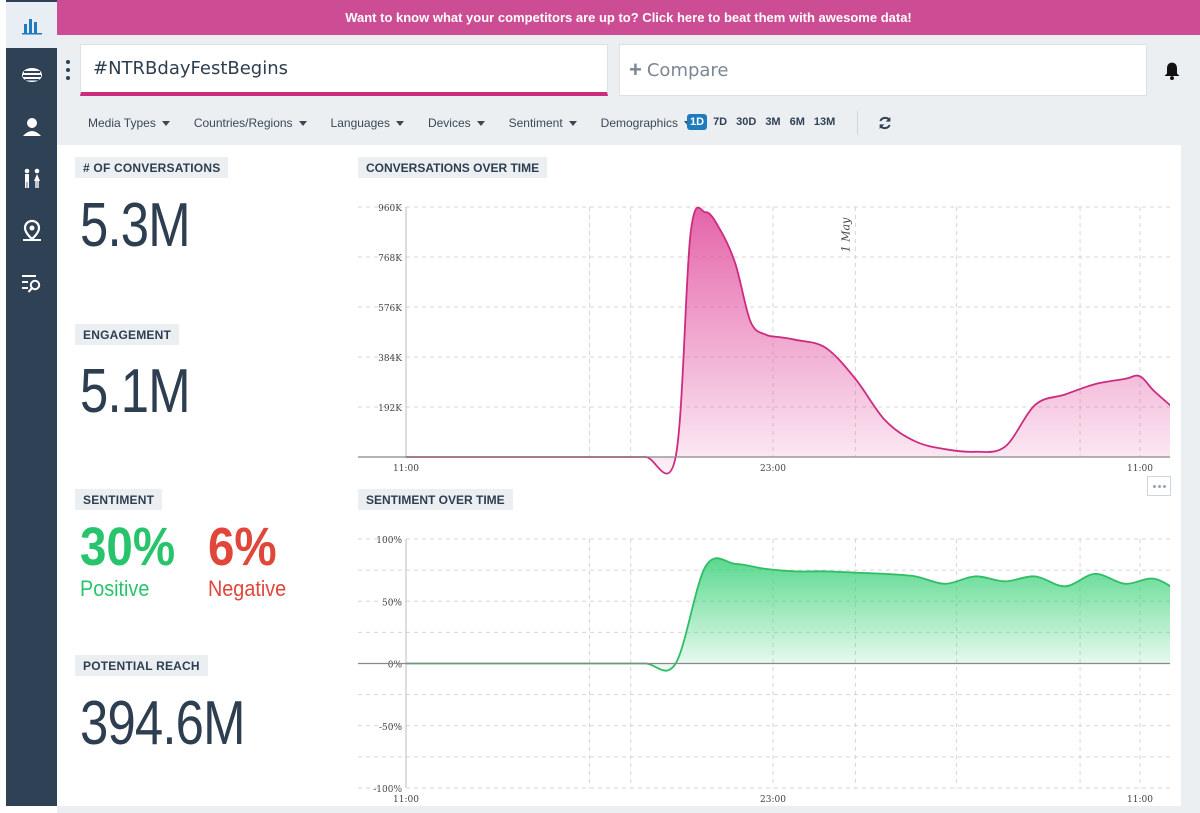 Image resolution: width=1200 pixels, height=813 pixels. I want to click on bar-chart-icon, so click(31, 27).